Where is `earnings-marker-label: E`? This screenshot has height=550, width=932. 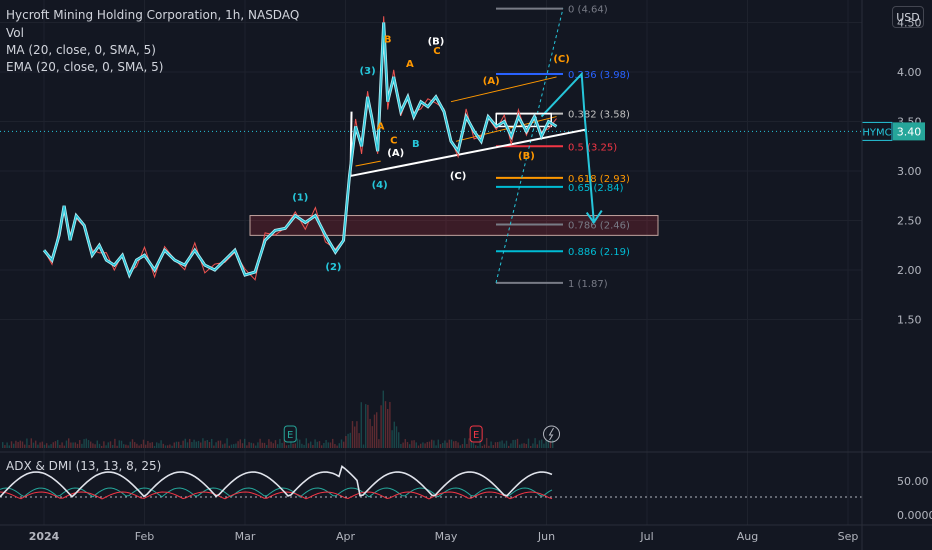 earnings-marker-label: E is located at coordinates (290, 435).